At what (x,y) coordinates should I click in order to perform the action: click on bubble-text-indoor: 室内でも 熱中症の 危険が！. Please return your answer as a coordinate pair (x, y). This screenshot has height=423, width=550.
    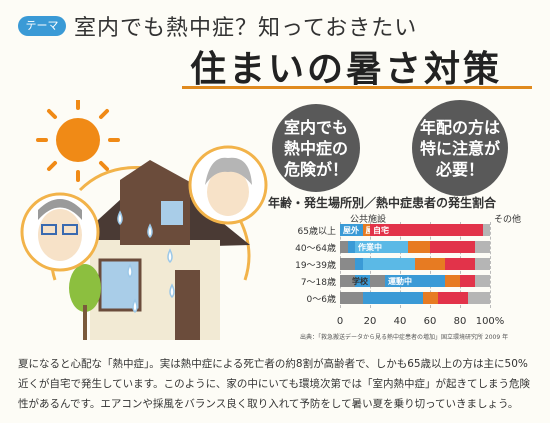
    Looking at the image, I should click on (315, 148).